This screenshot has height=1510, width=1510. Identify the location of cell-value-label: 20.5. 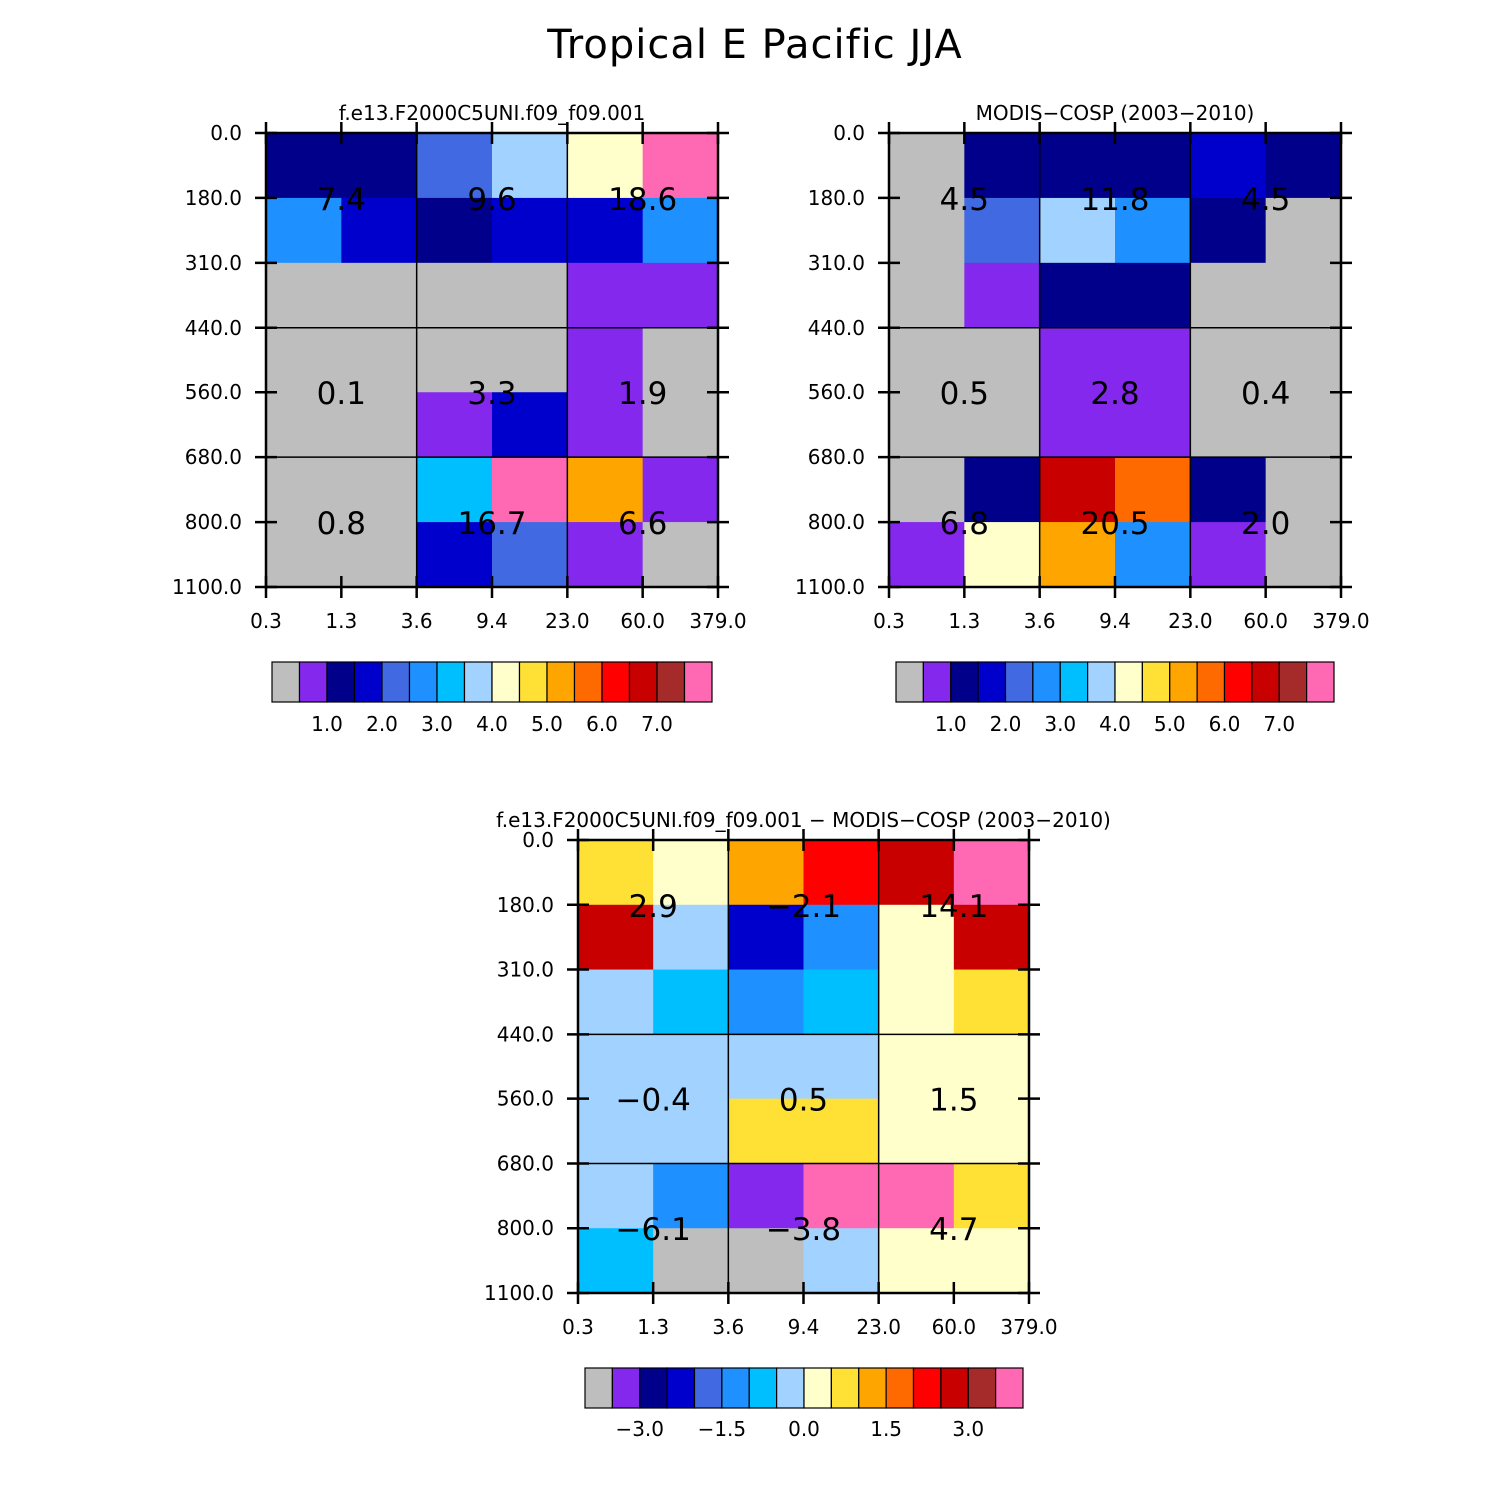
(1114, 524).